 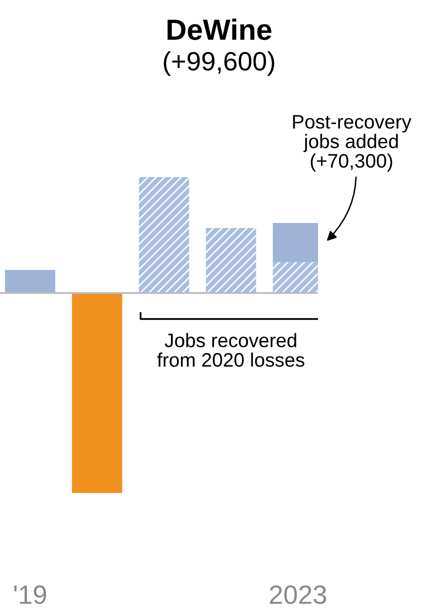 What do you see at coordinates (352, 143) in the screenshot?
I see `annotation: Post-recovery jobs added (+70,300)` at bounding box center [352, 143].